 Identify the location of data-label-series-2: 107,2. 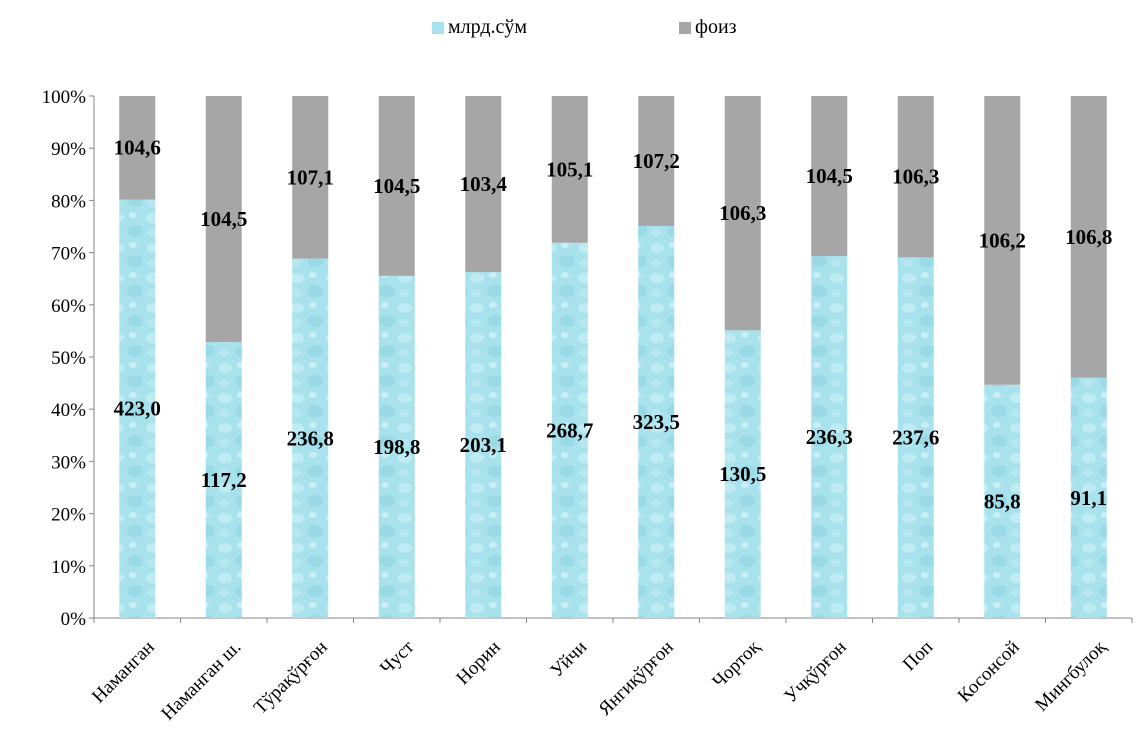
(656, 161).